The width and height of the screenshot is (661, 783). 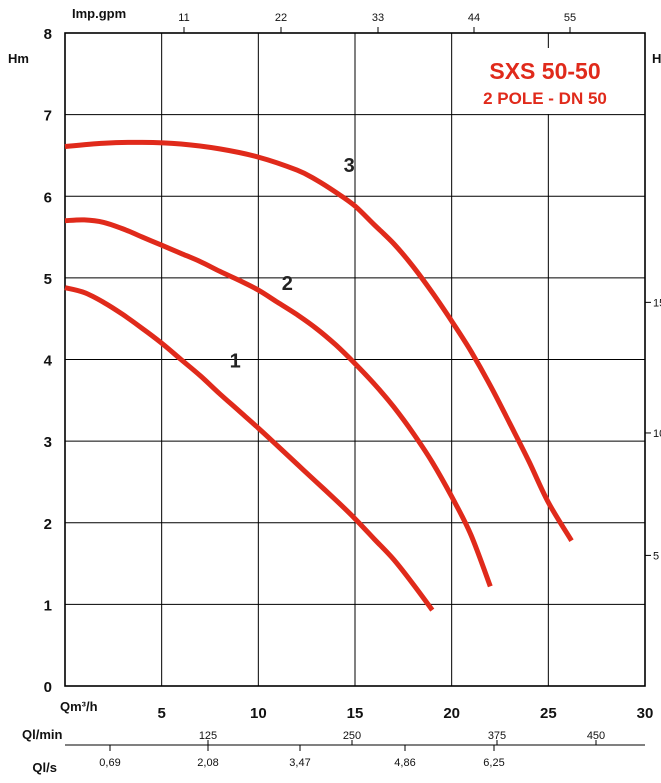 What do you see at coordinates (544, 71) in the screenshot?
I see `chart-title: SXS 50-50` at bounding box center [544, 71].